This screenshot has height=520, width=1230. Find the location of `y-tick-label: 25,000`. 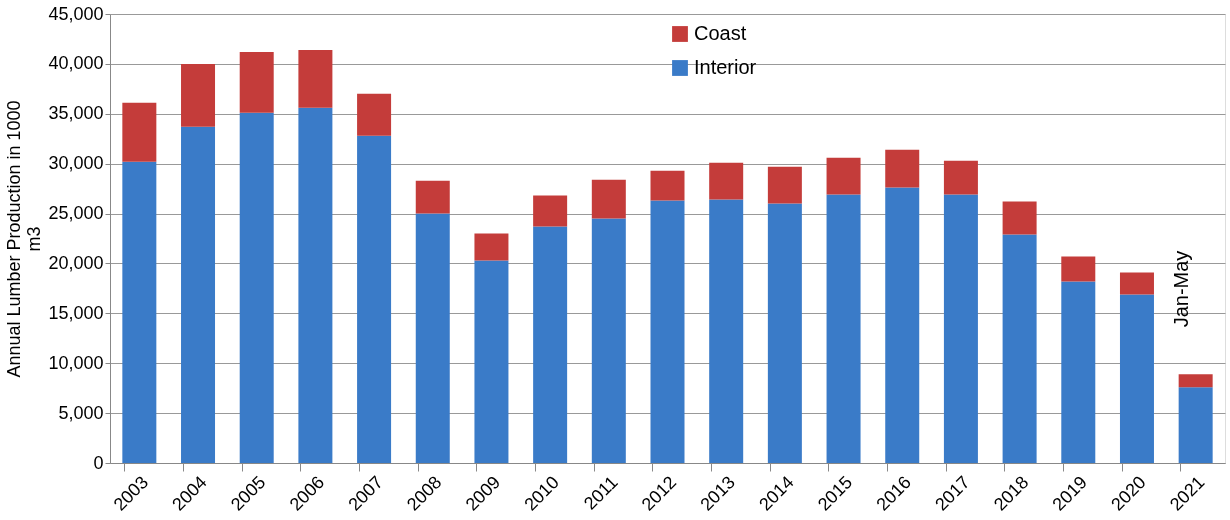

y-tick-label: 25,000 is located at coordinates (76, 213).